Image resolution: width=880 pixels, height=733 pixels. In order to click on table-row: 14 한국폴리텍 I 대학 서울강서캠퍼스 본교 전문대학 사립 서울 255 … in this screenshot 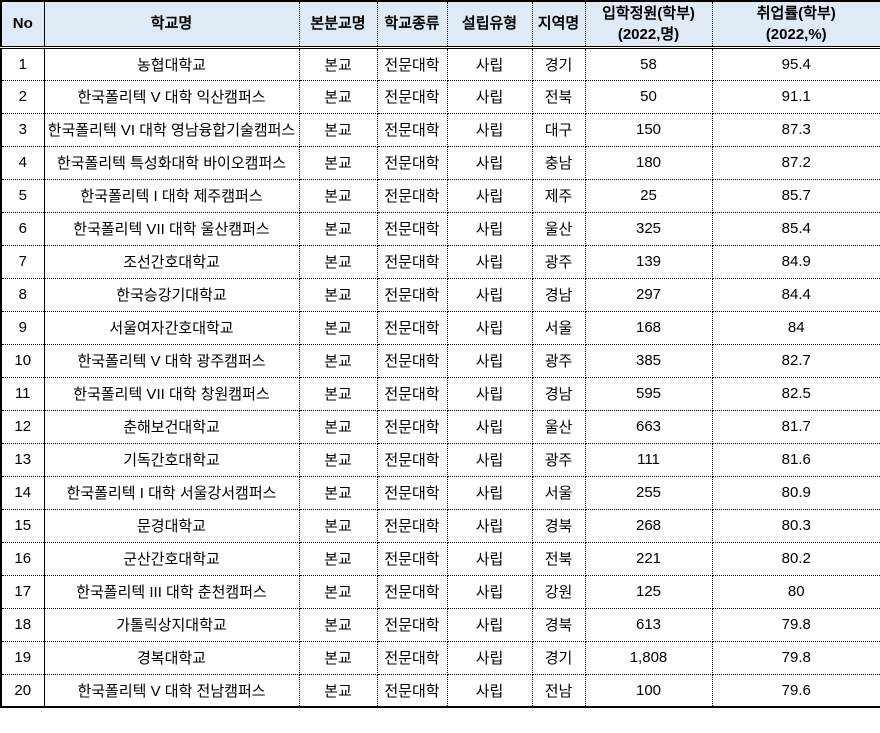, I will do `click(440, 492)`.